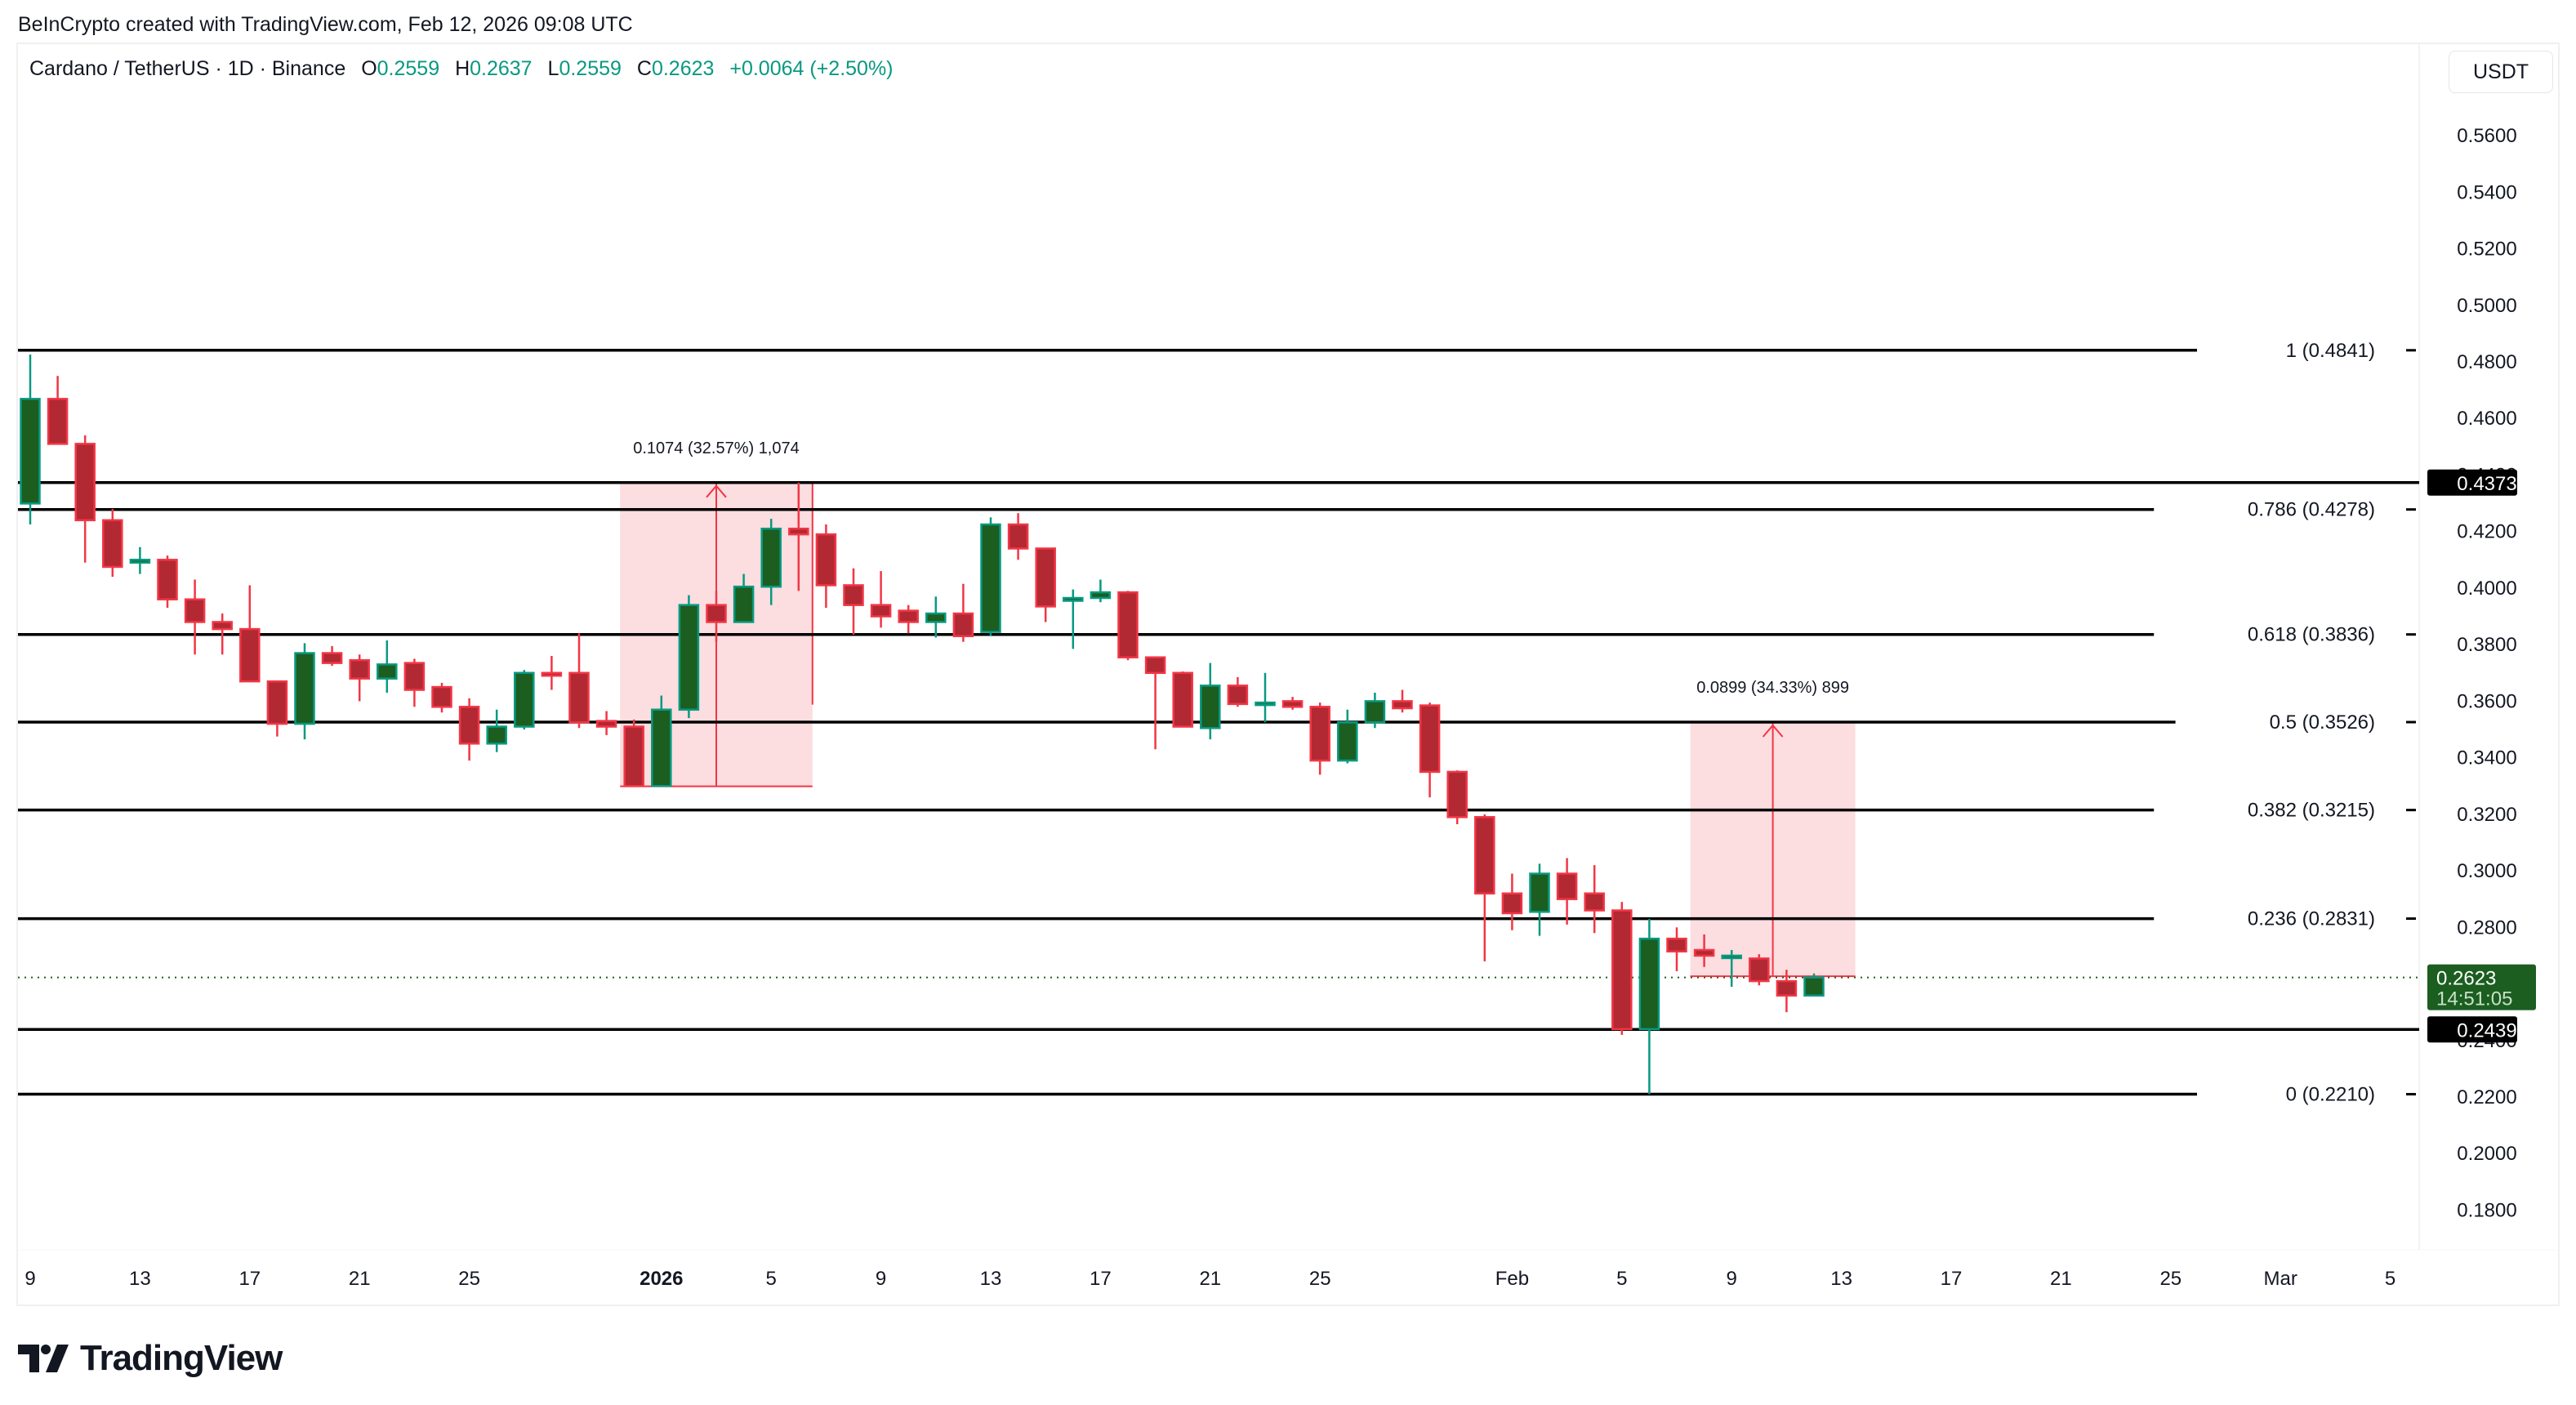 The height and width of the screenshot is (1405, 2576). I want to click on low-value: 0.2559, so click(590, 68).